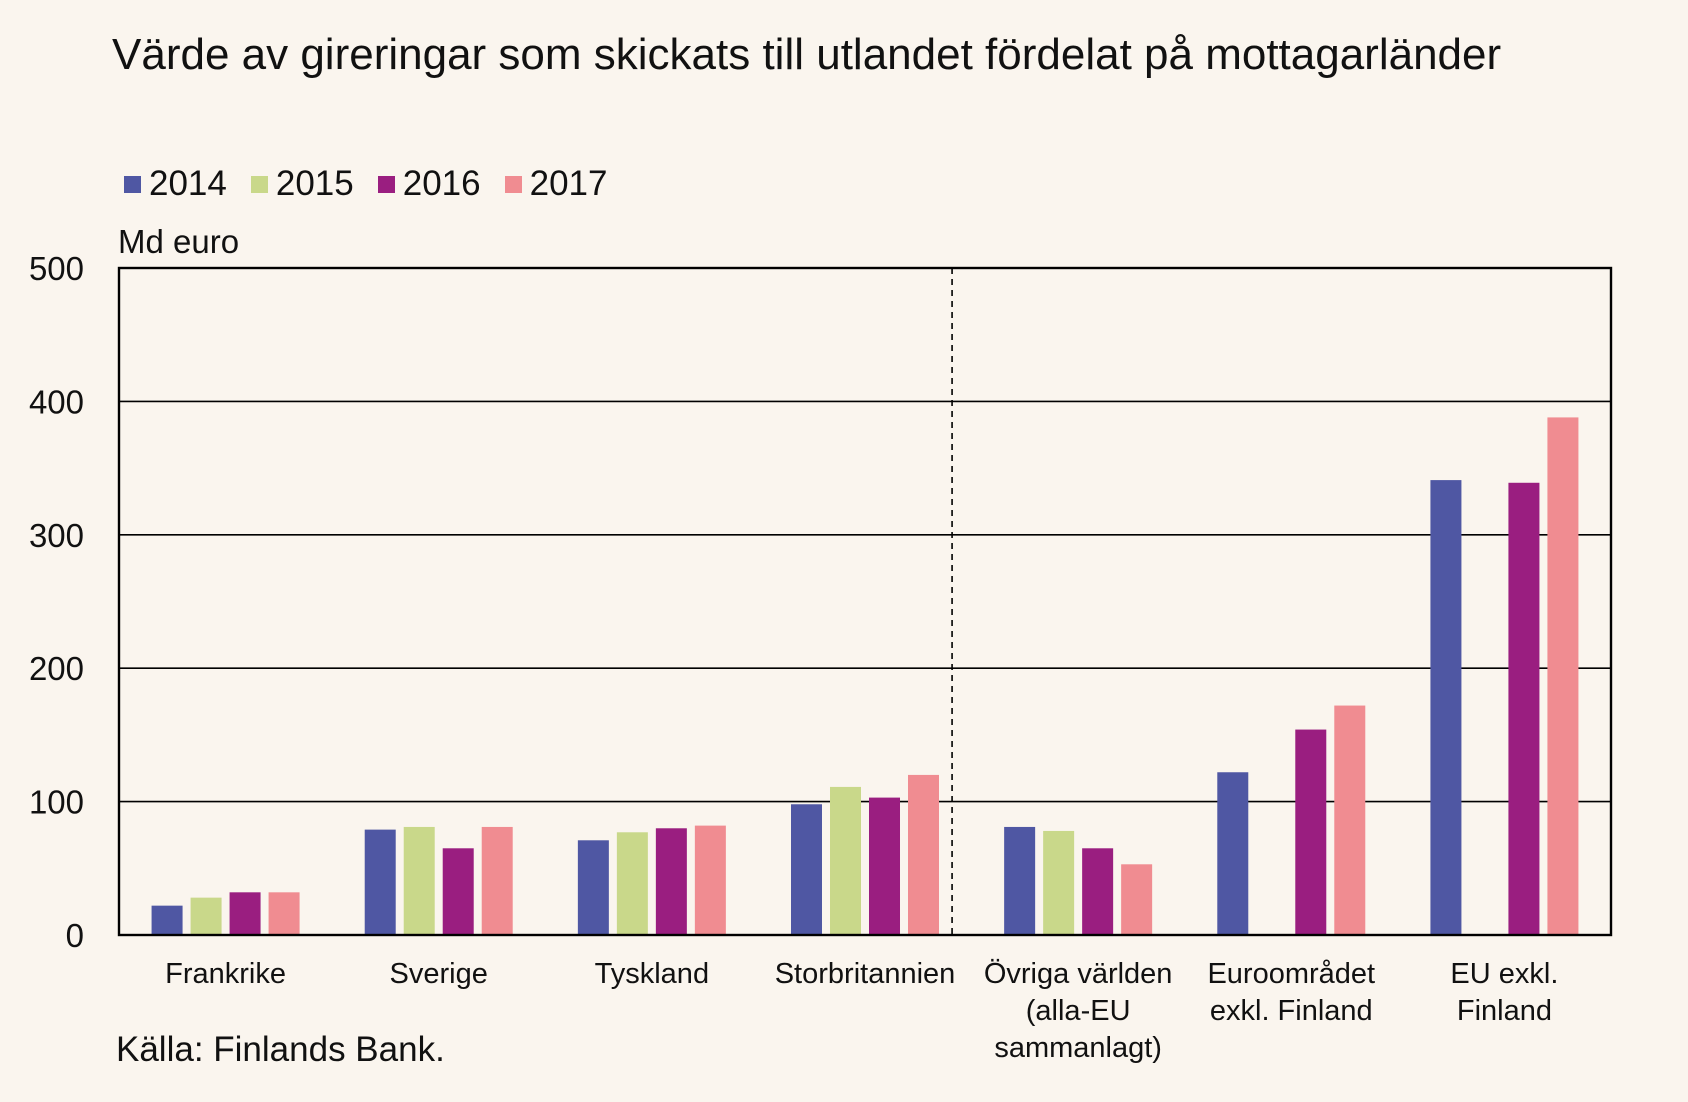  I want to click on x-tick-label-6-line-0: EU exkl., so click(1504, 974).